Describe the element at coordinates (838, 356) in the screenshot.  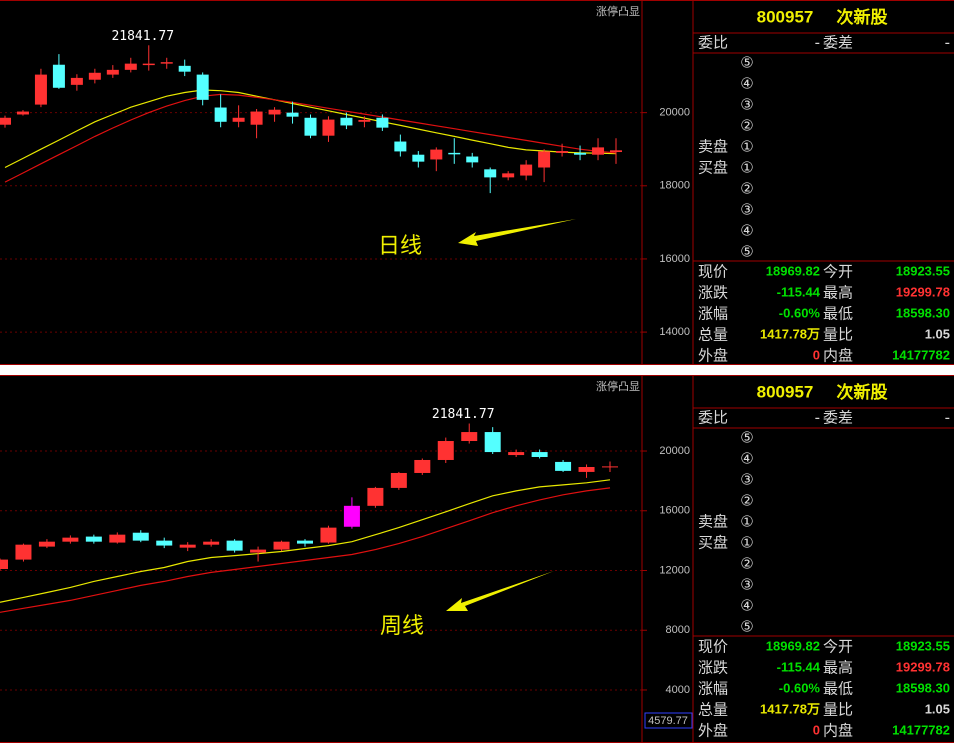
I see `quote-label: 内盘` at that location.